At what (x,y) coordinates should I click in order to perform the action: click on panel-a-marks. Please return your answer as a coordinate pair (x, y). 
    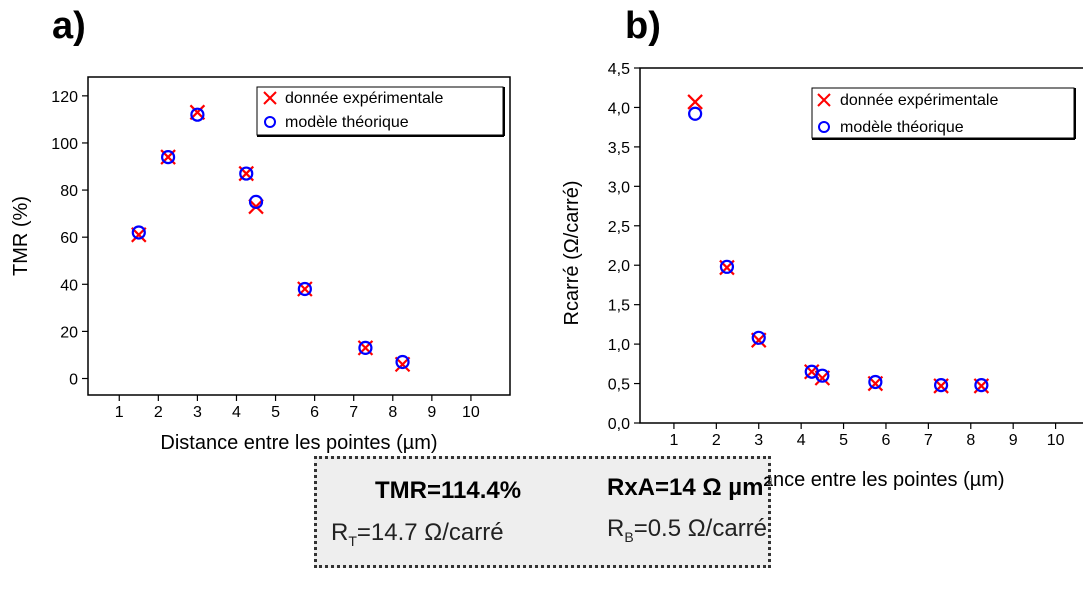
    Looking at the image, I should click on (271, 238).